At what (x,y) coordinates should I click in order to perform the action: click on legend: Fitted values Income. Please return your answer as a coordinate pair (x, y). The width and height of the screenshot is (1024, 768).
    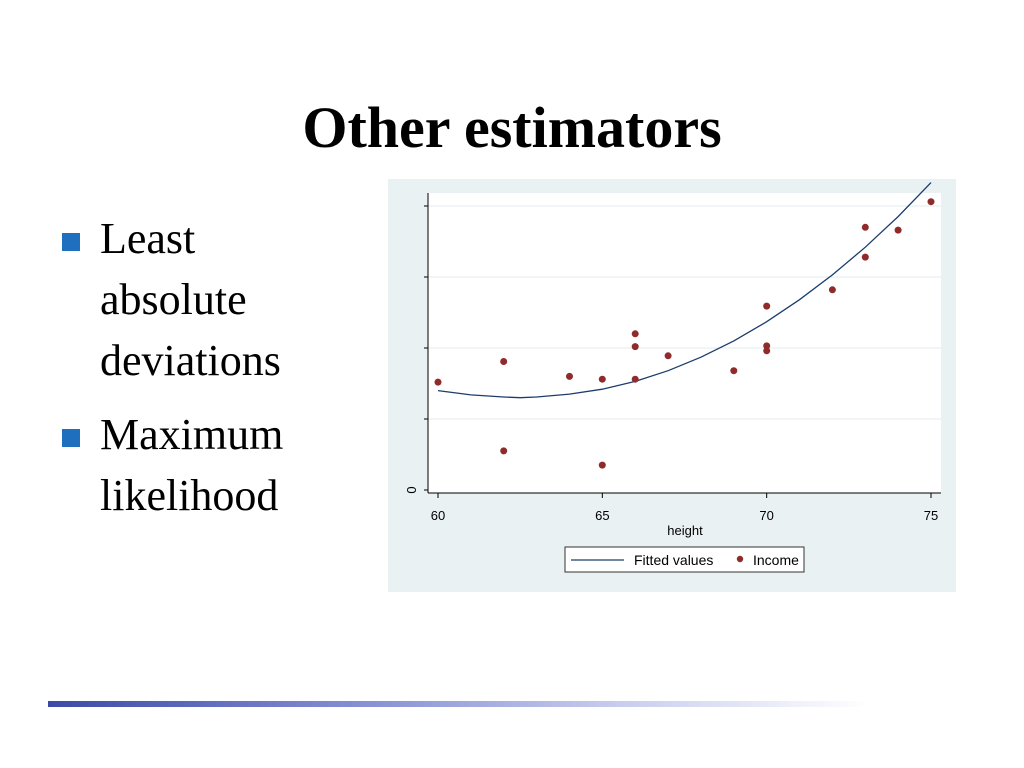
    Looking at the image, I should click on (684, 559).